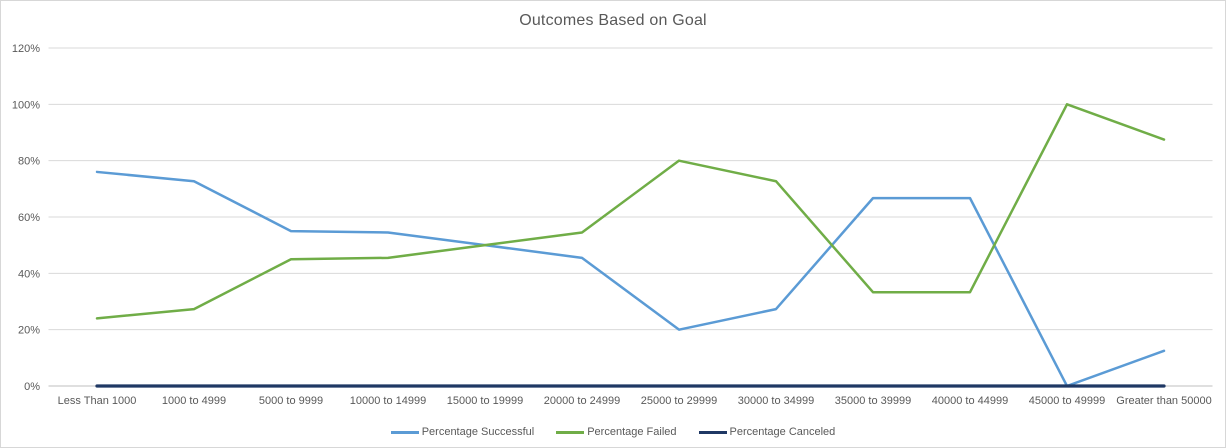 The width and height of the screenshot is (1226, 448). I want to click on x-axis-tick-label: 5000 to 9999, so click(291, 401).